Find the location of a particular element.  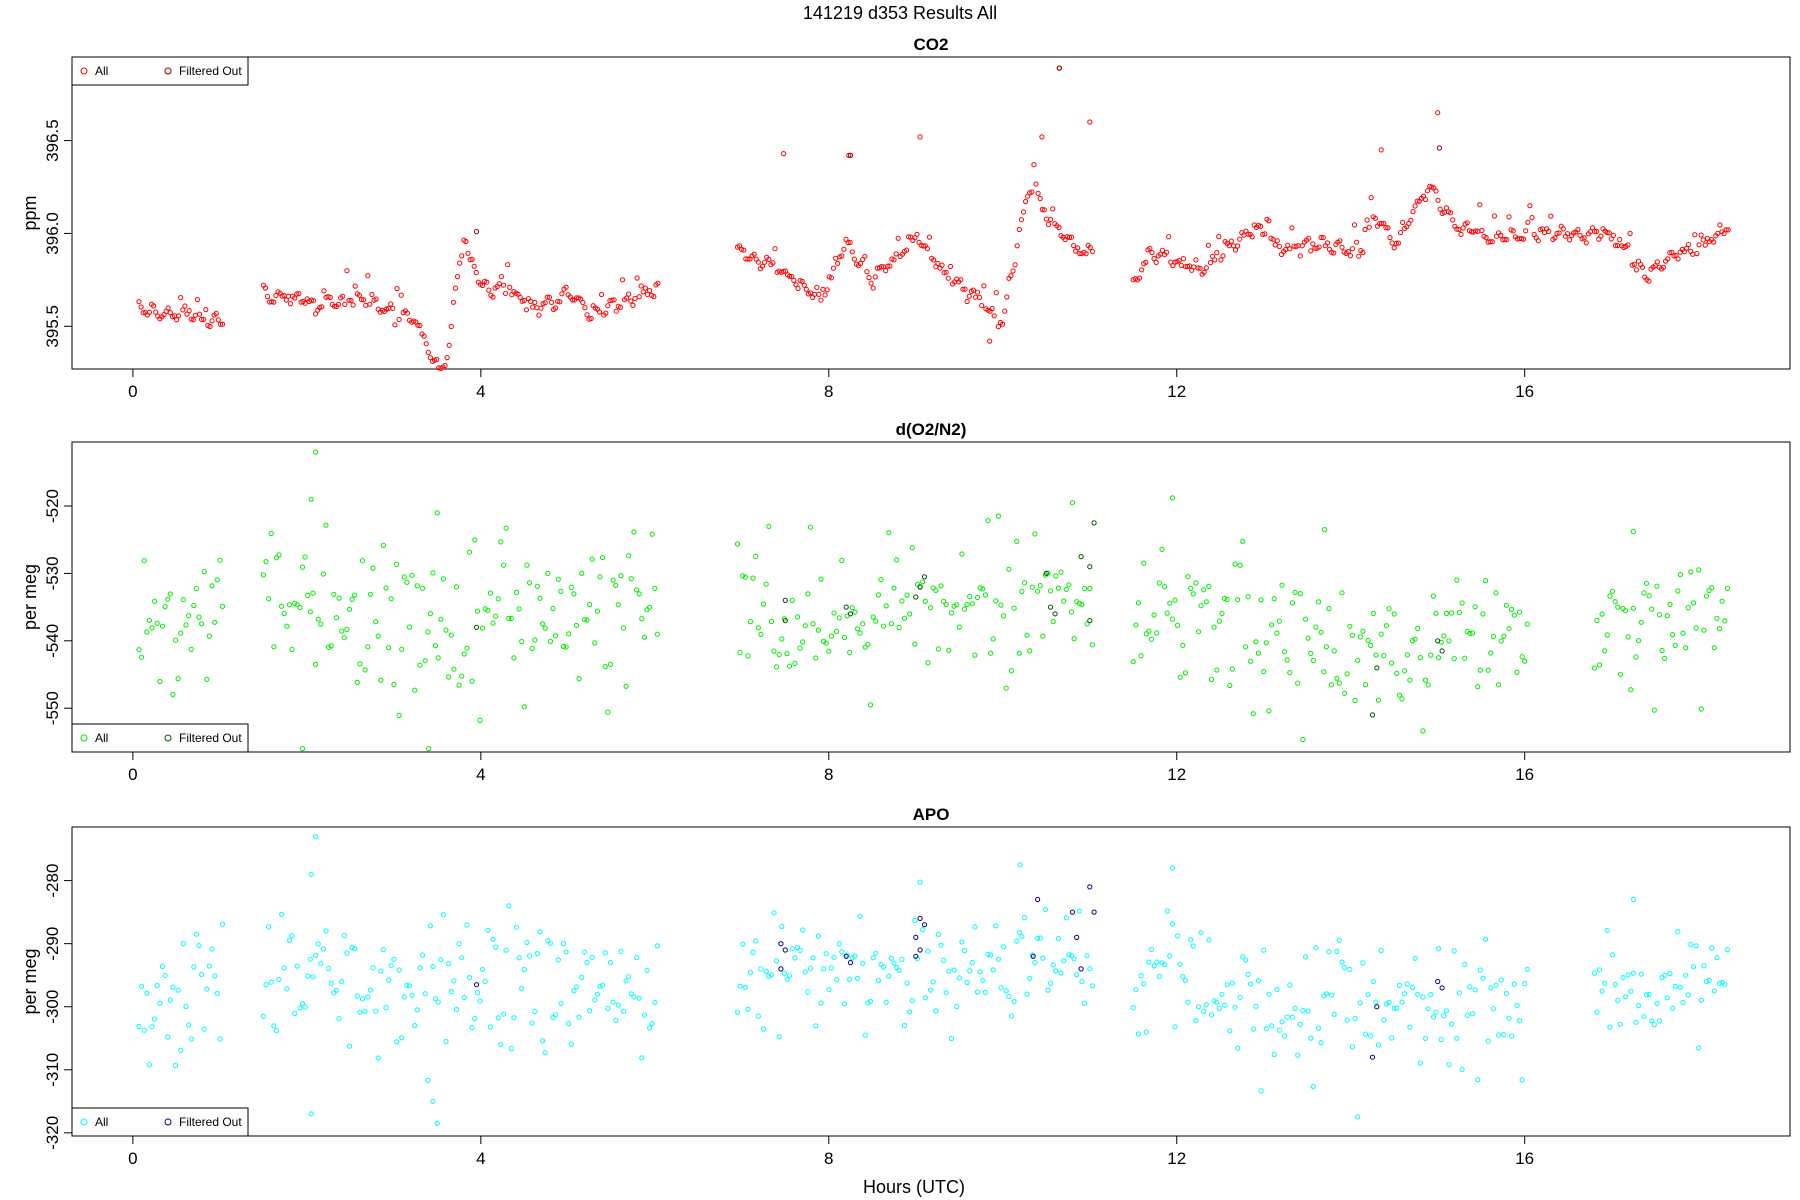

legend-marker-all is located at coordinates (84, 71).